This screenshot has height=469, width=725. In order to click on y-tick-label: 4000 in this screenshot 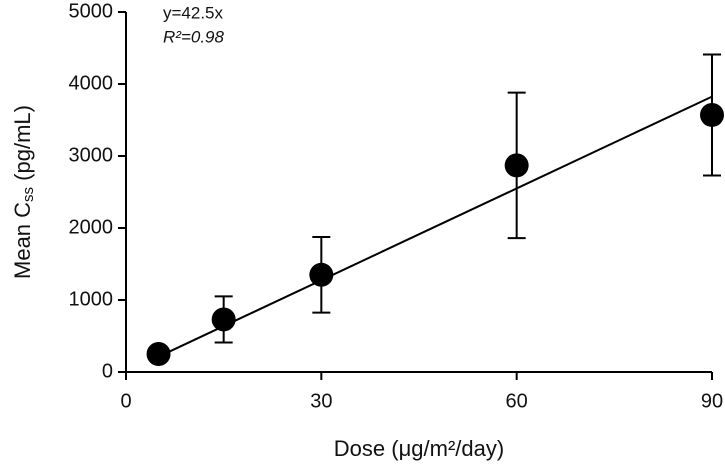, I will do `click(91, 83)`.